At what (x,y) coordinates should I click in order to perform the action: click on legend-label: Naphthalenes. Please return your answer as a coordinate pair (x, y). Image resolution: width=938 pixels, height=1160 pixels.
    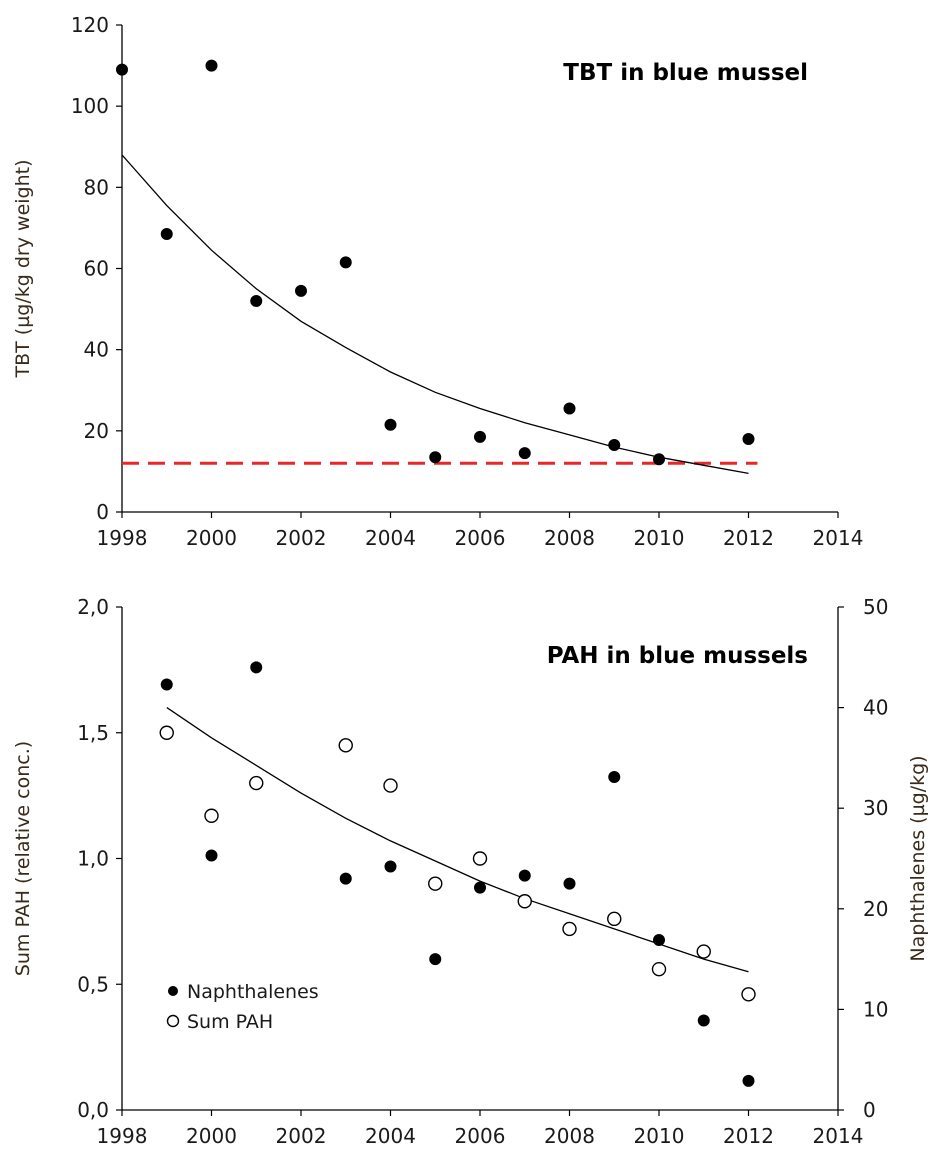
    Looking at the image, I should click on (253, 992).